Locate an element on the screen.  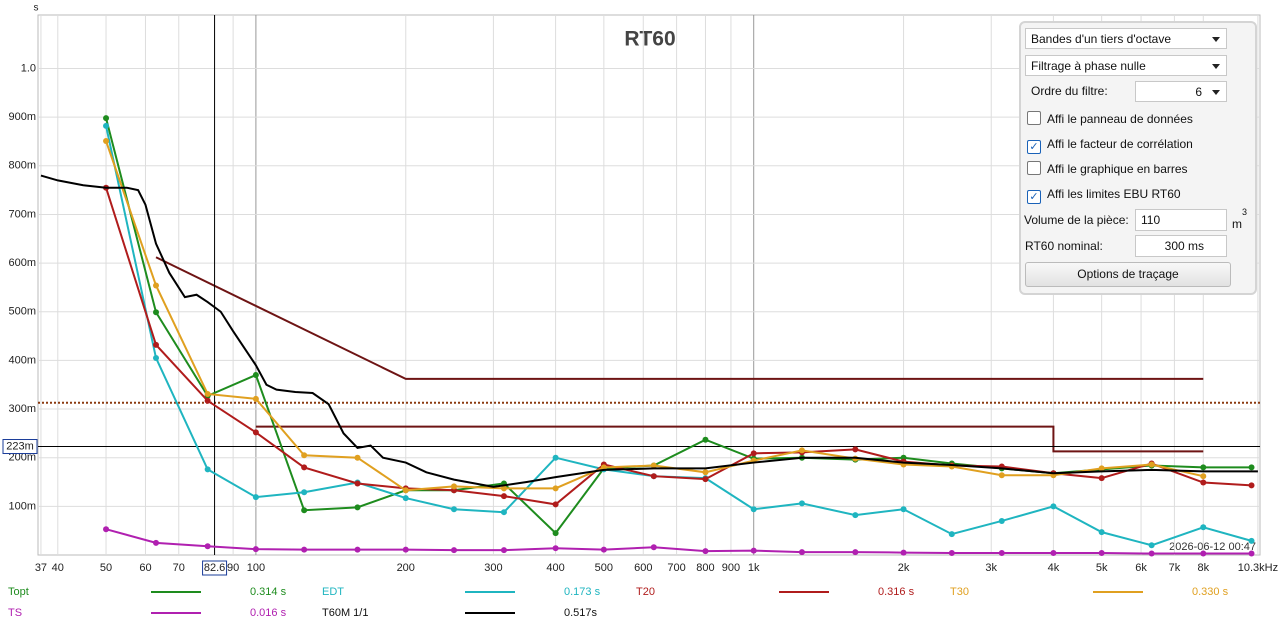
band-select: Bandes d'un tiers d'octave is located at coordinates (1126, 38).